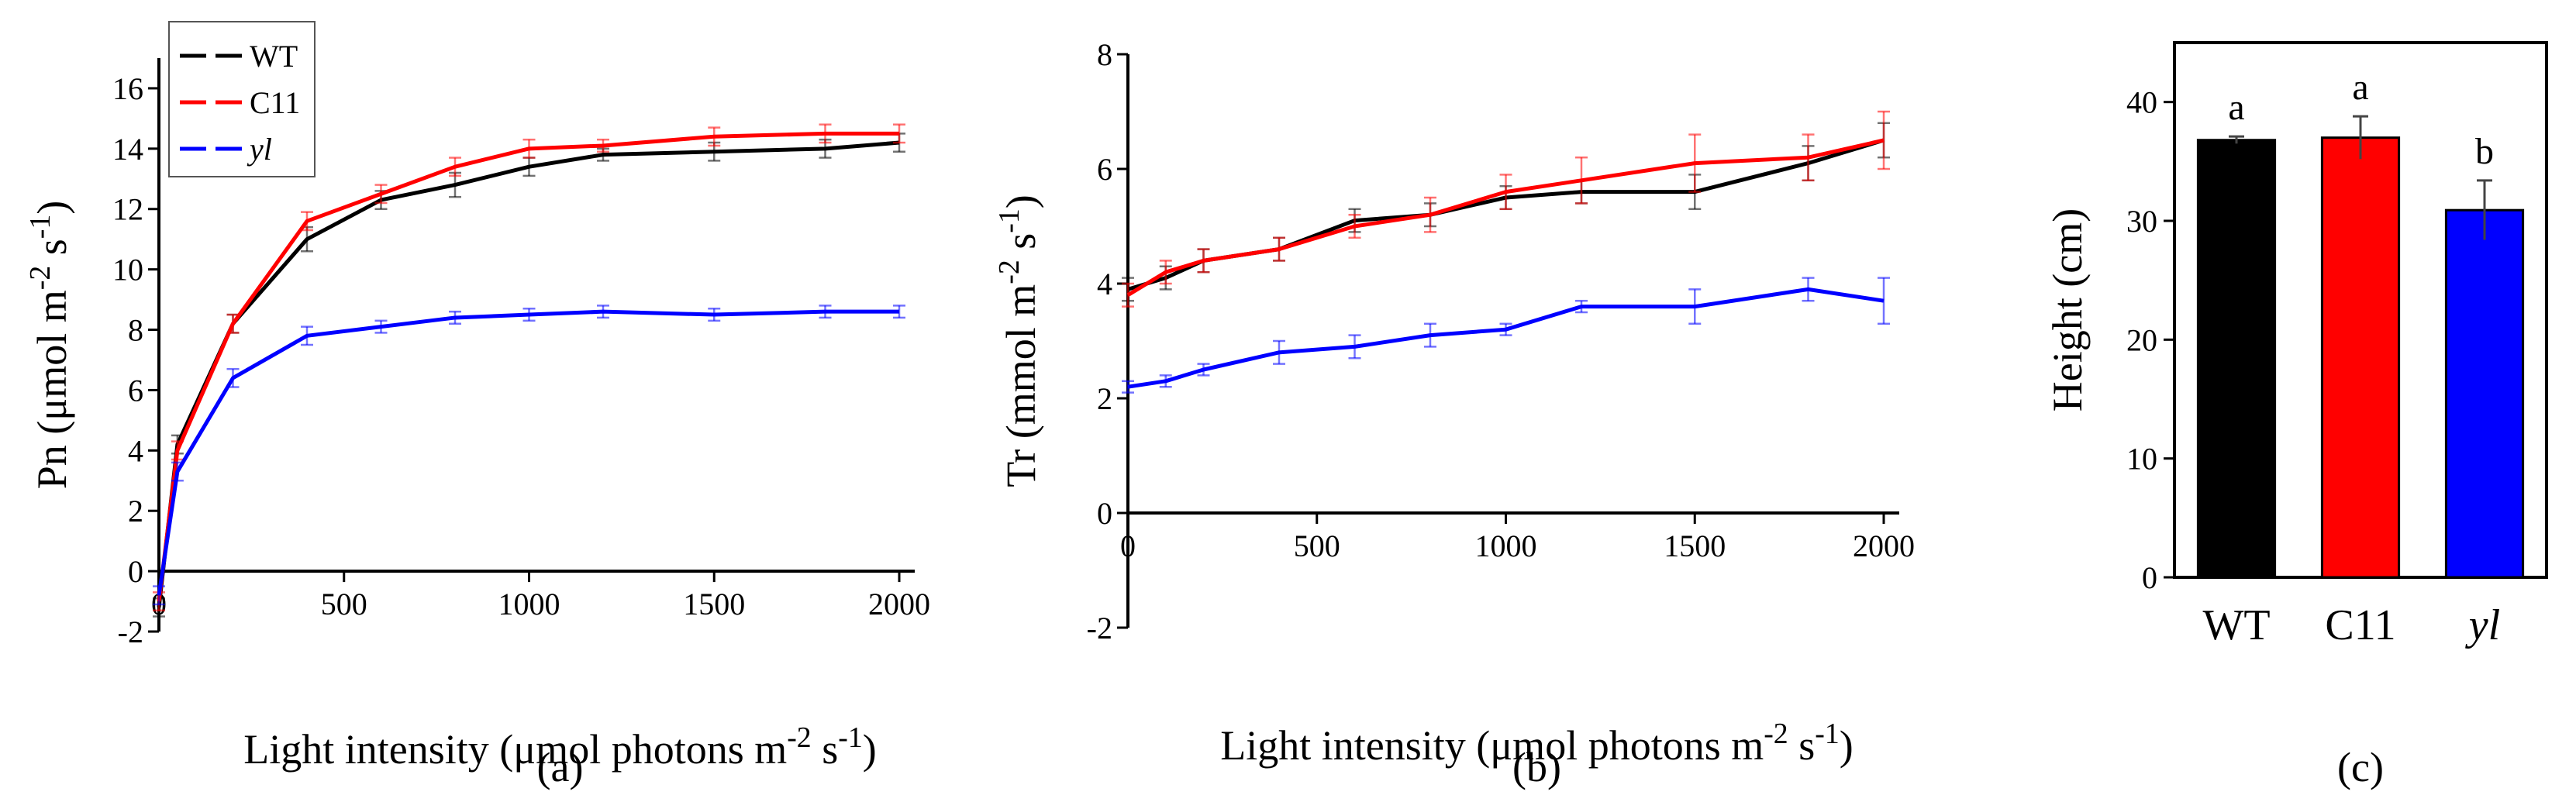 This screenshot has width=2576, height=809. Describe the element at coordinates (1695, 545) in the screenshot. I see `chart1-xtick-label-3: 1500` at that location.